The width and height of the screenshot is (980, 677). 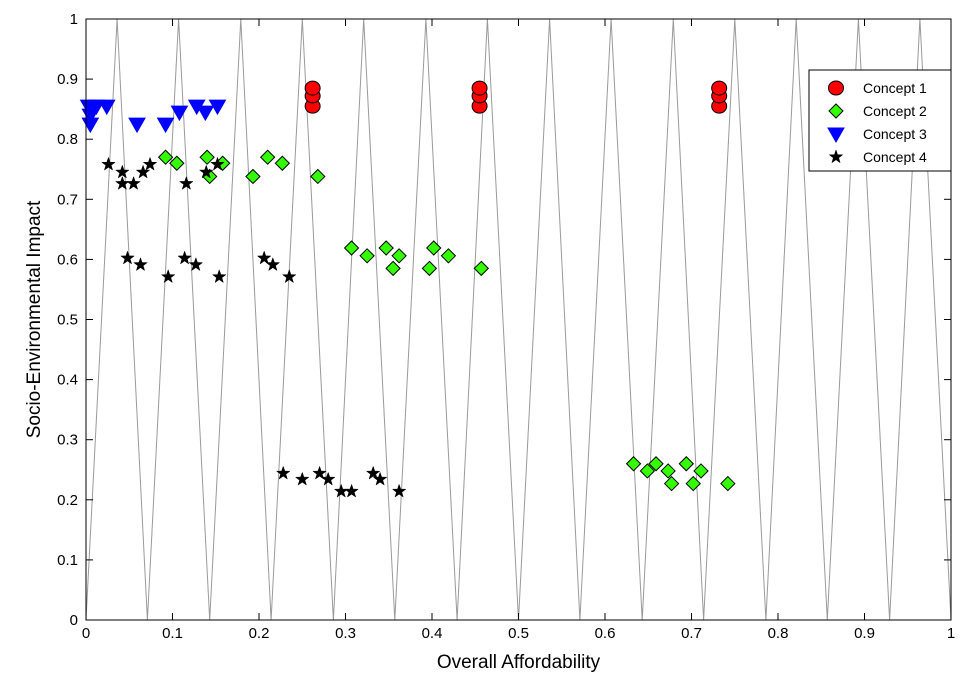 What do you see at coordinates (895, 134) in the screenshot?
I see `legend-label: Concept 3` at bounding box center [895, 134].